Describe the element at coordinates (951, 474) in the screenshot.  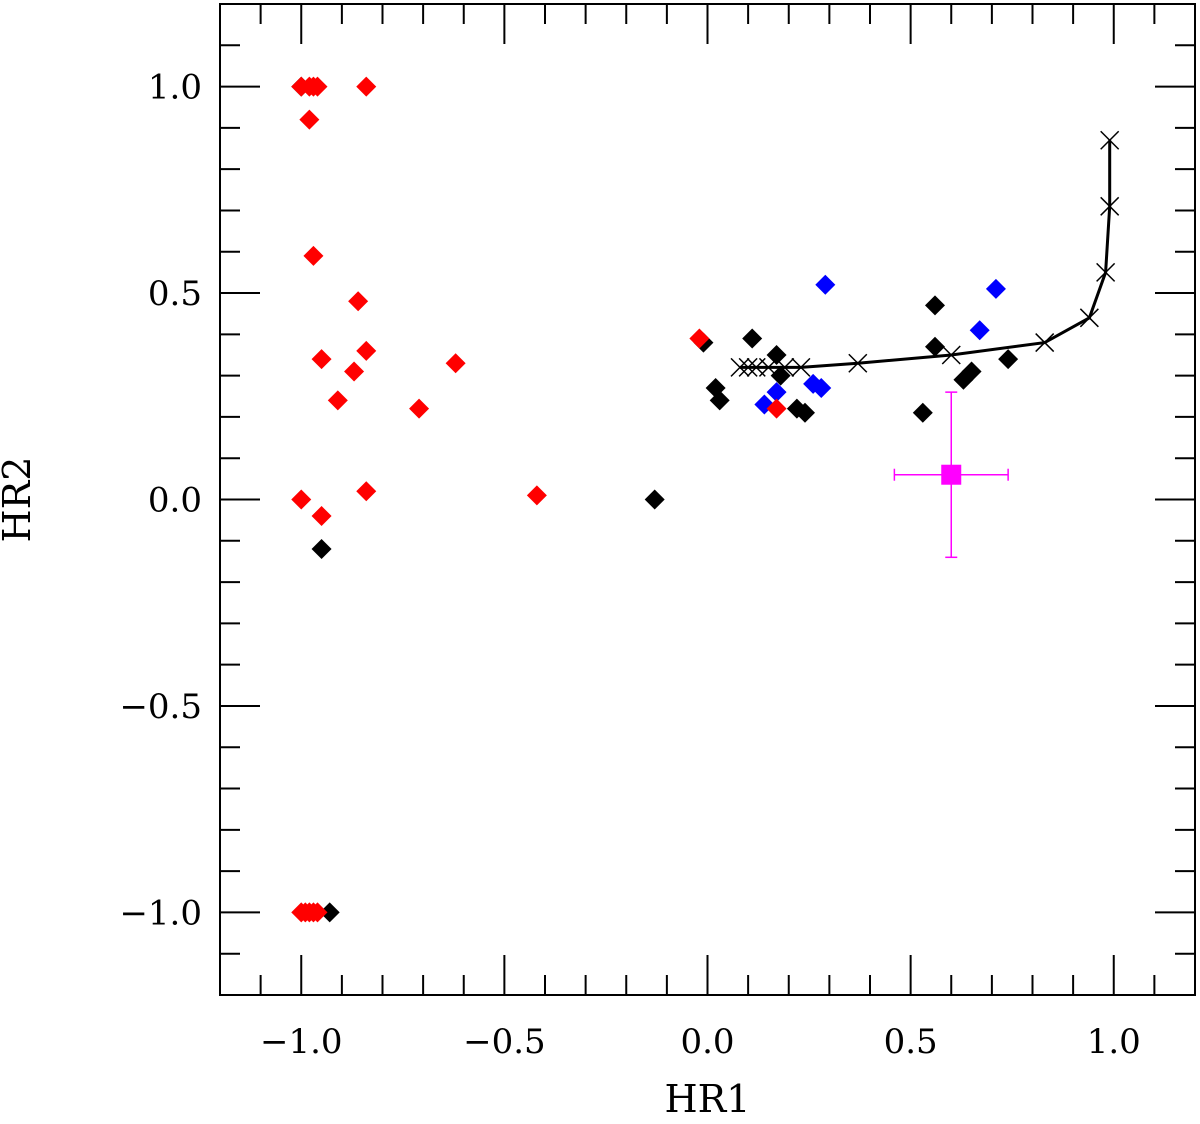
I see `data-point-square` at that location.